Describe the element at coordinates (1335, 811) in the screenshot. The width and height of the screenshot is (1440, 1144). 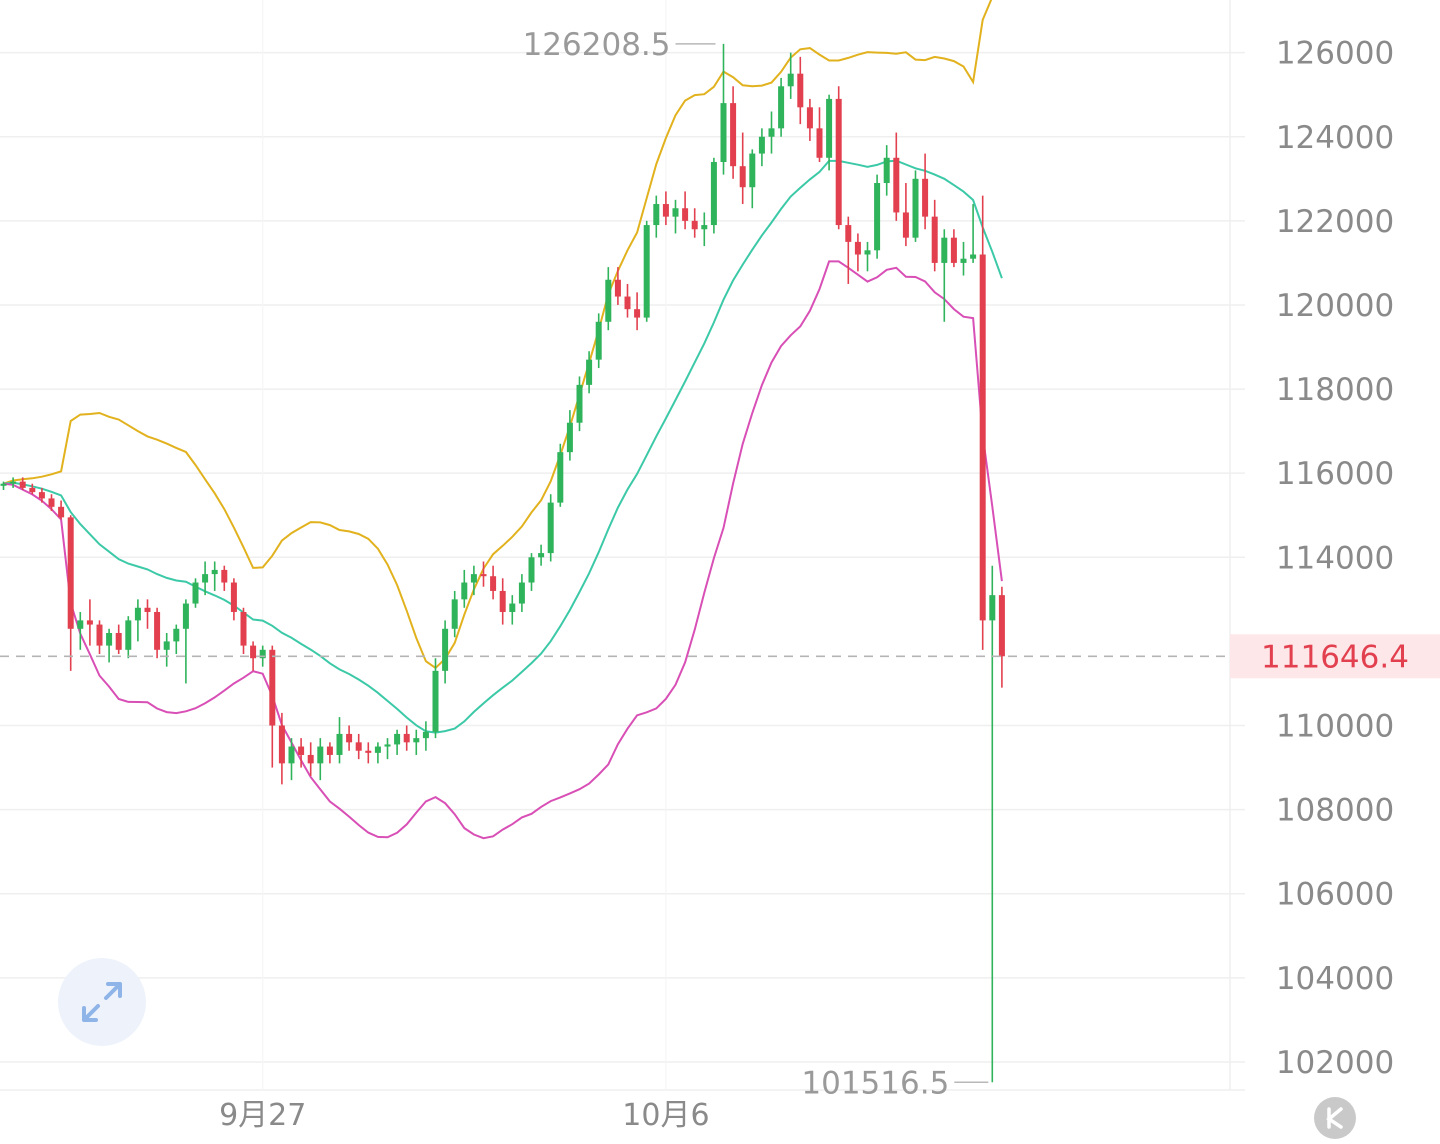
I see `y-tick-label: 108000` at that location.